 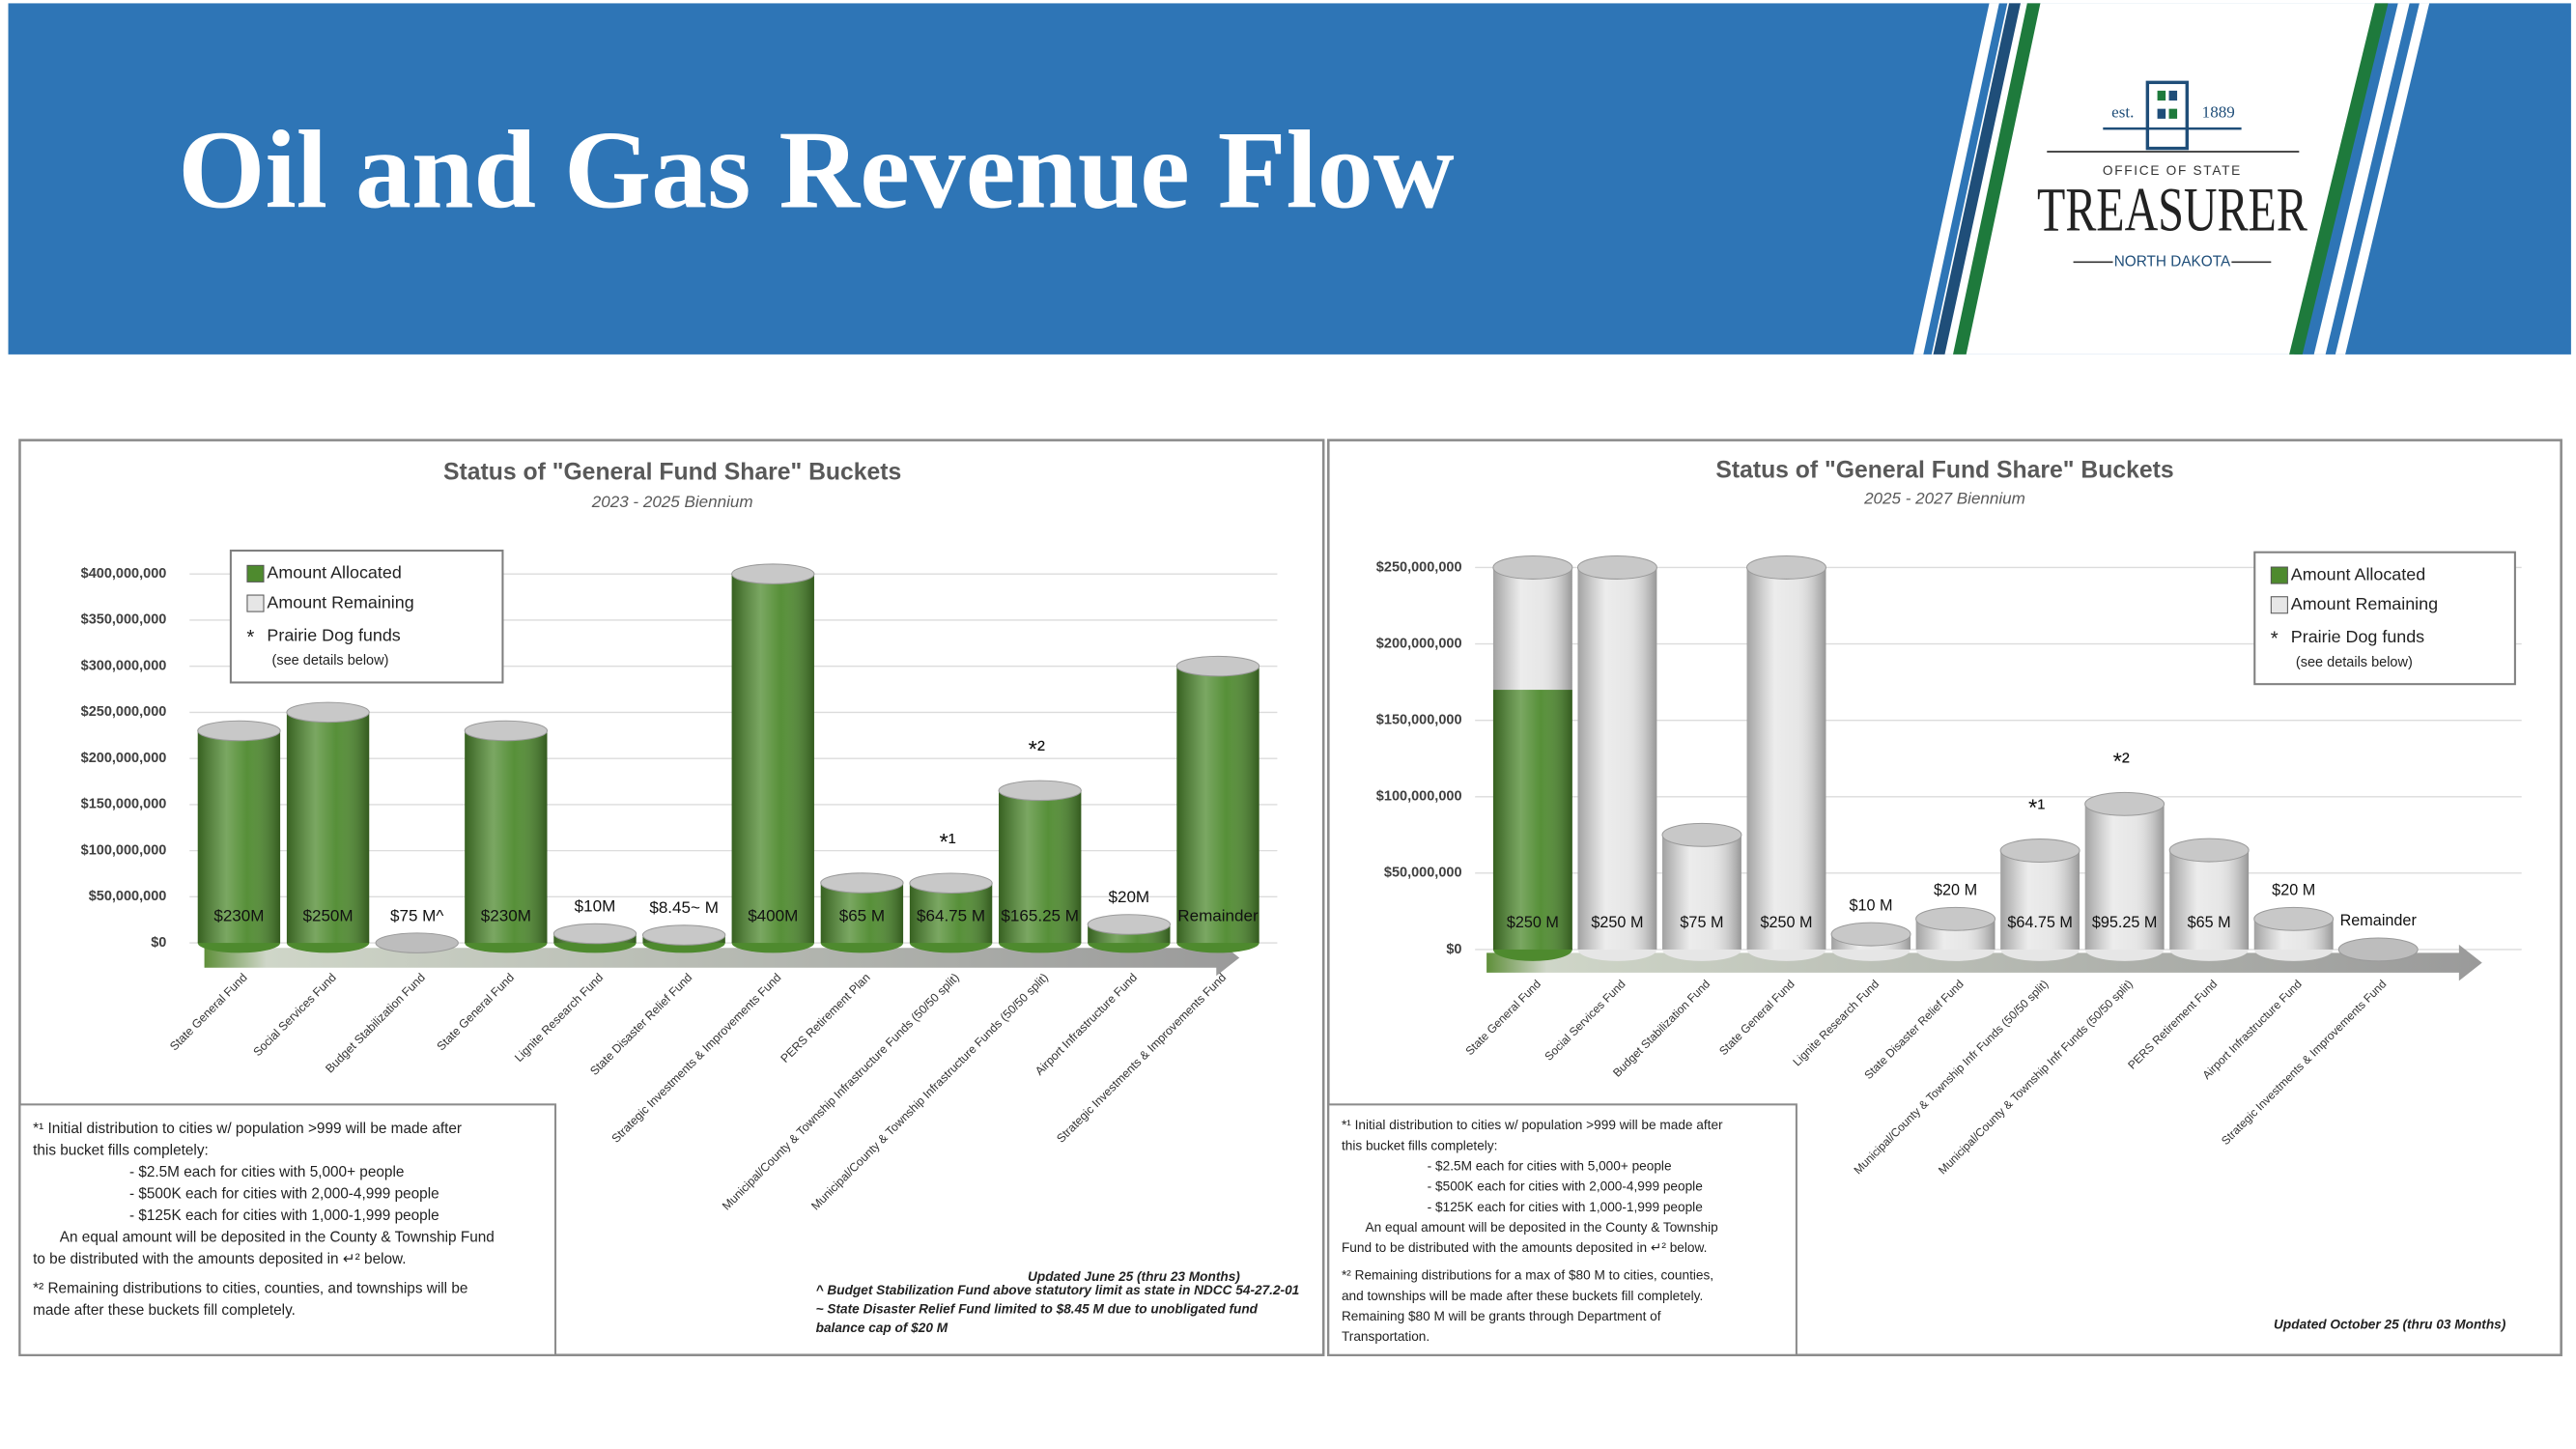 I want to click on y-tick-label: $100,000,000, so click(x=1419, y=797).